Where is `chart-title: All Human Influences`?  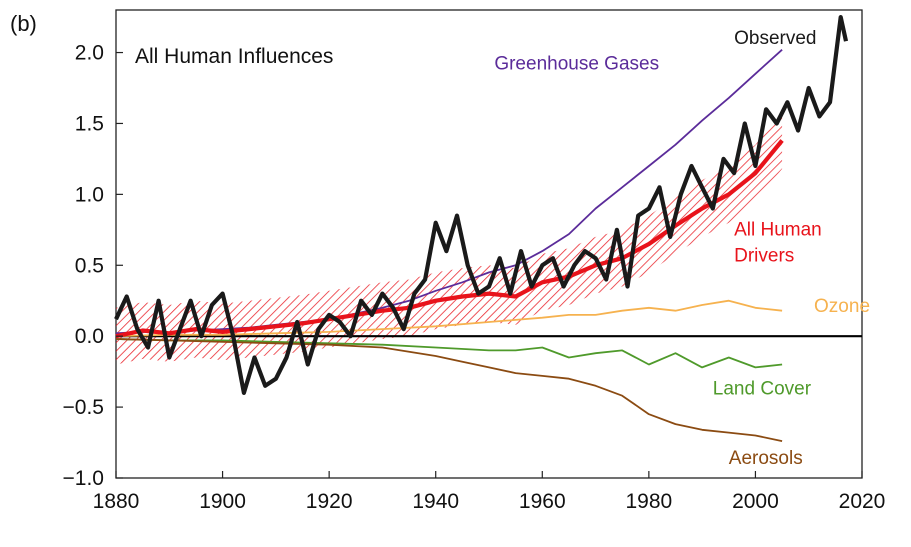
chart-title: All Human Influences is located at coordinates (234, 56).